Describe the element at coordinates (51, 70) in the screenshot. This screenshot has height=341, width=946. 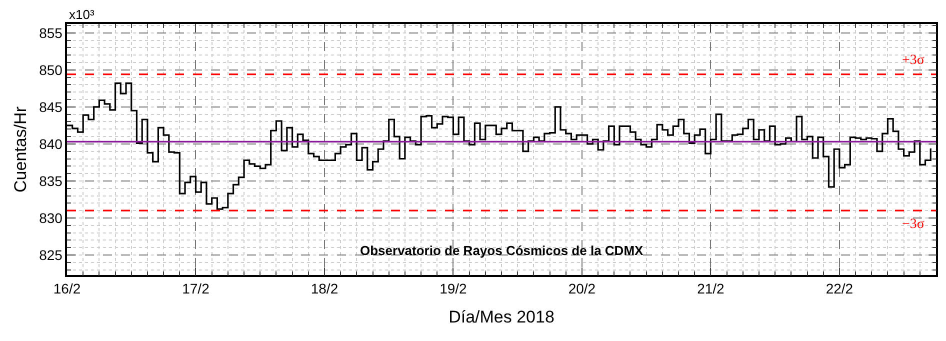
I see `y-tick-label: 850` at that location.